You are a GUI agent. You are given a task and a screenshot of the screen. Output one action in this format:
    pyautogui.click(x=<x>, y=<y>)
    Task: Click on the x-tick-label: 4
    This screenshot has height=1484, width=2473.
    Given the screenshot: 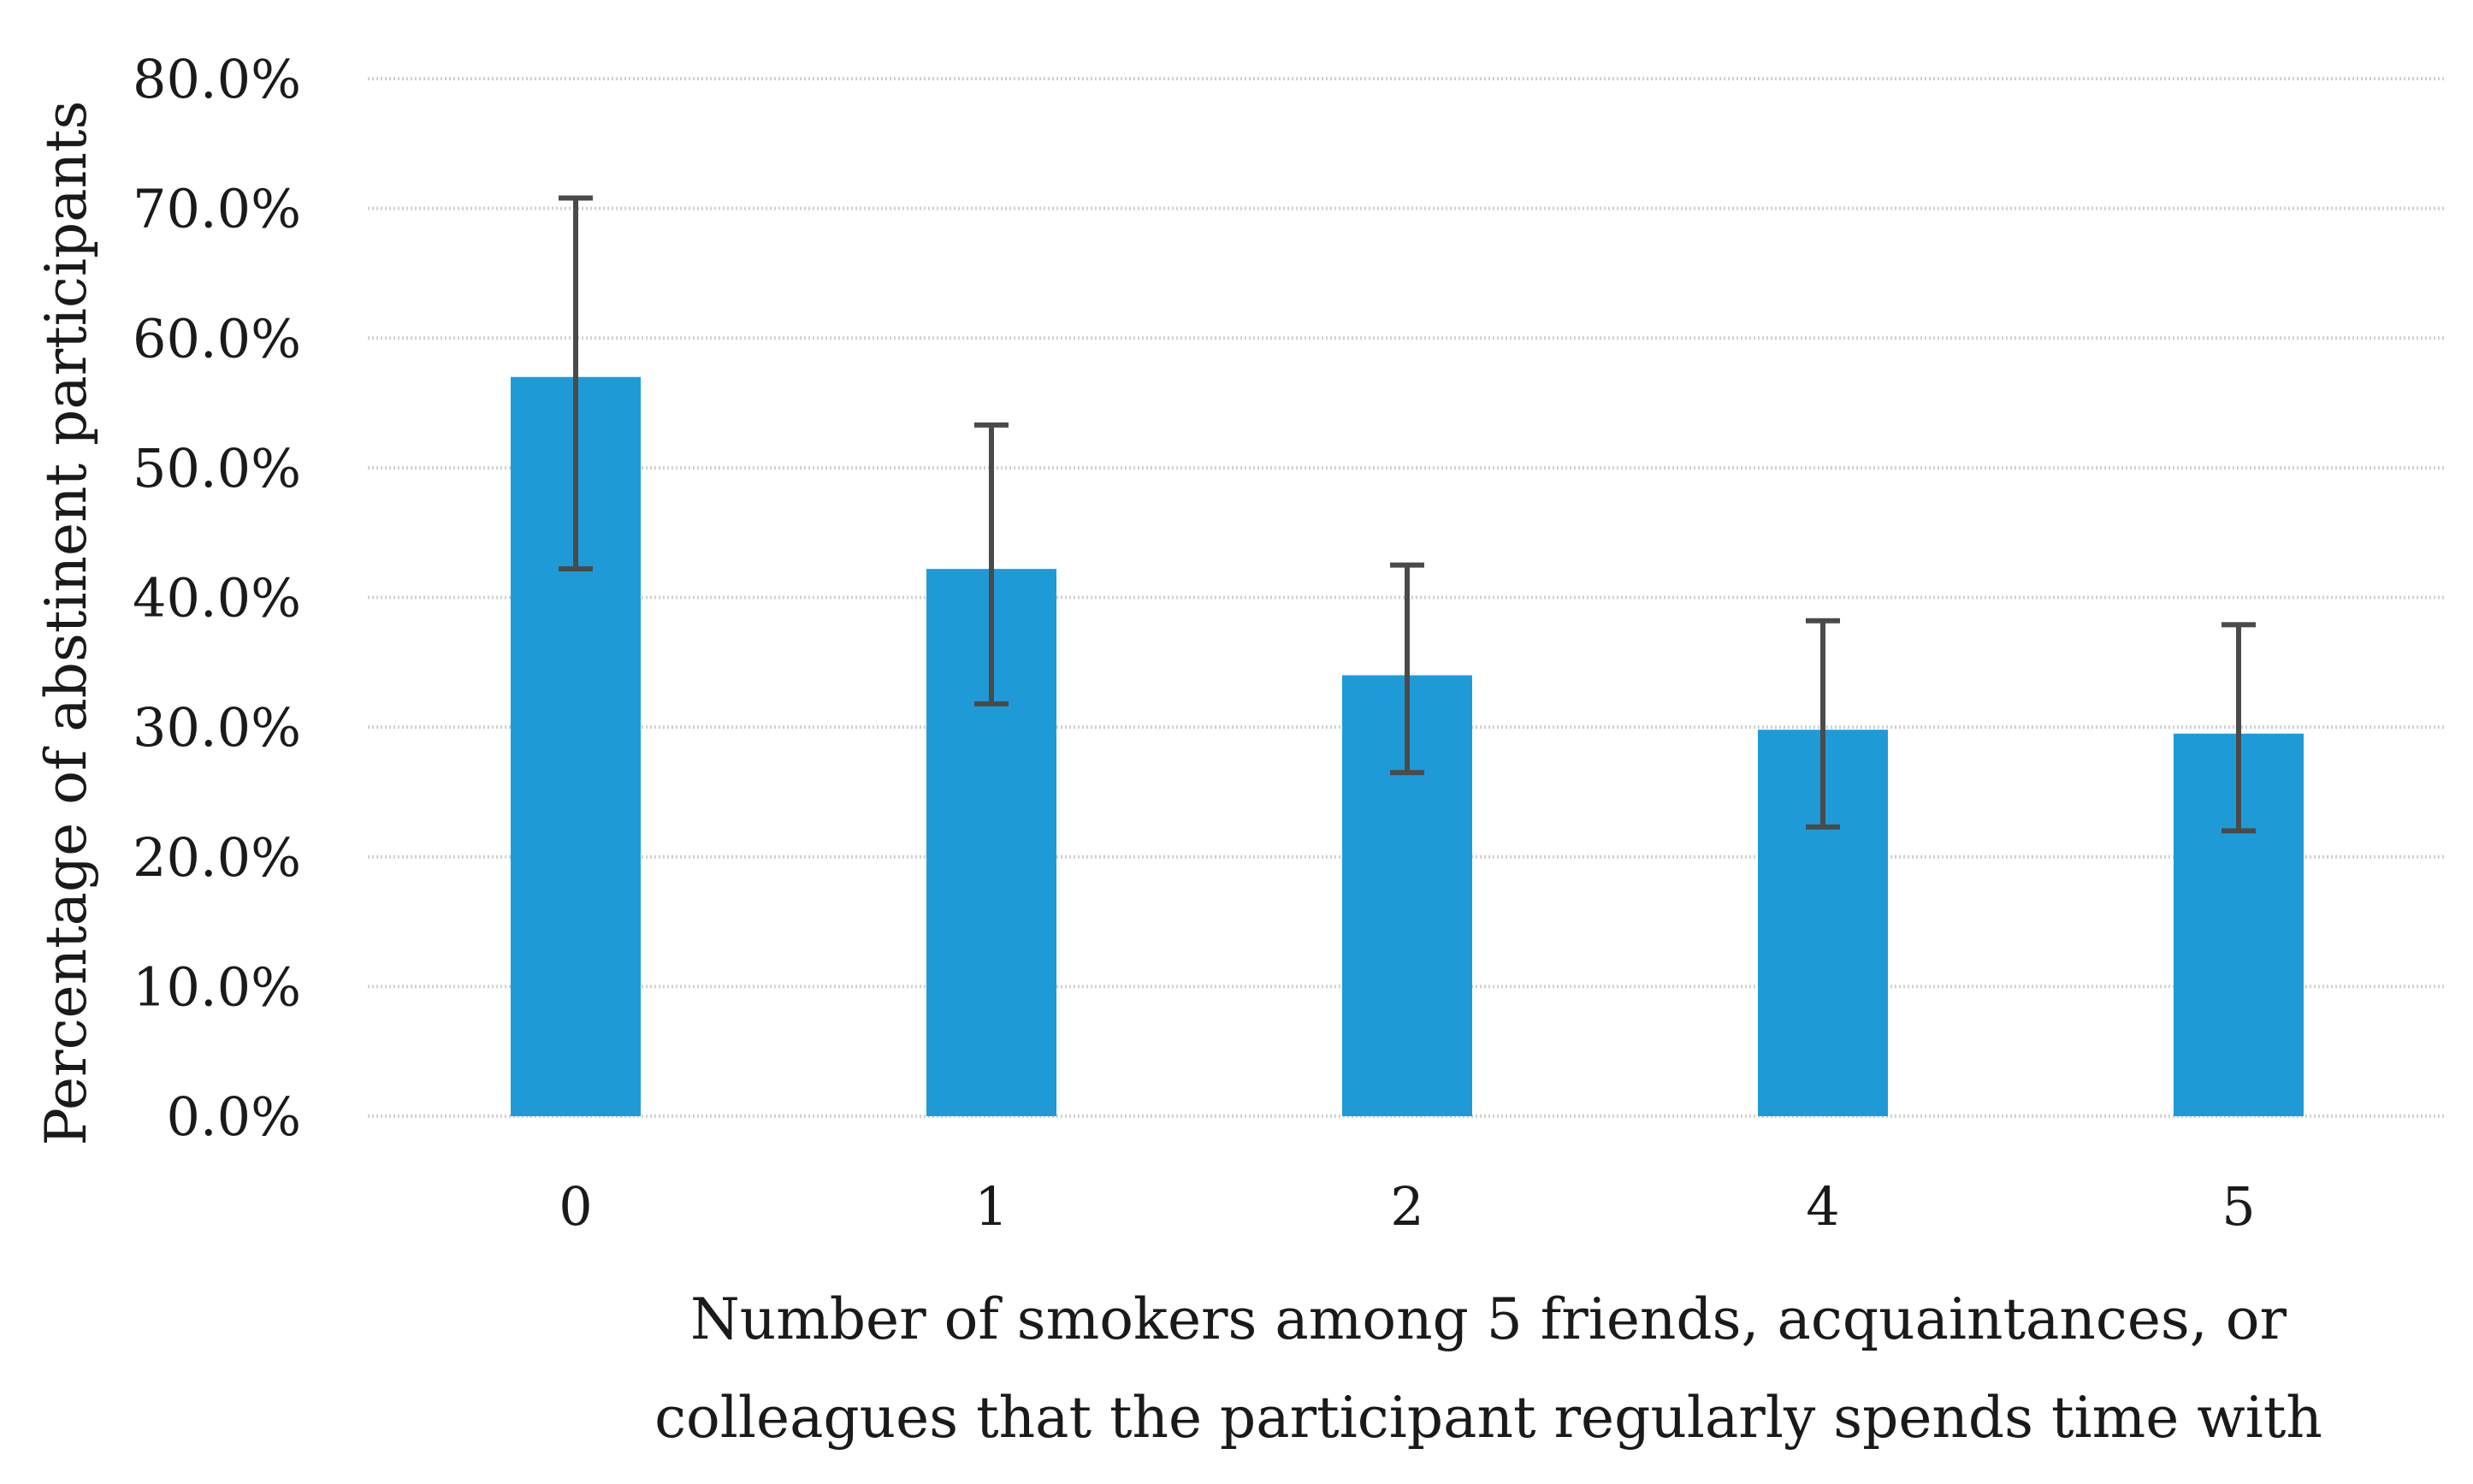 What is the action you would take?
    pyautogui.click(x=1822, y=1206)
    